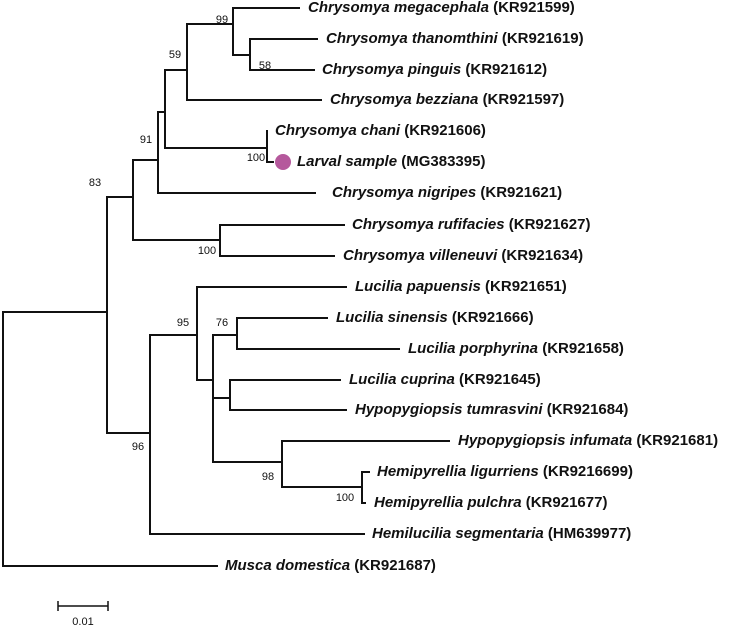 This screenshot has width=750, height=628. I want to click on accession: (KR921621), so click(521, 192).